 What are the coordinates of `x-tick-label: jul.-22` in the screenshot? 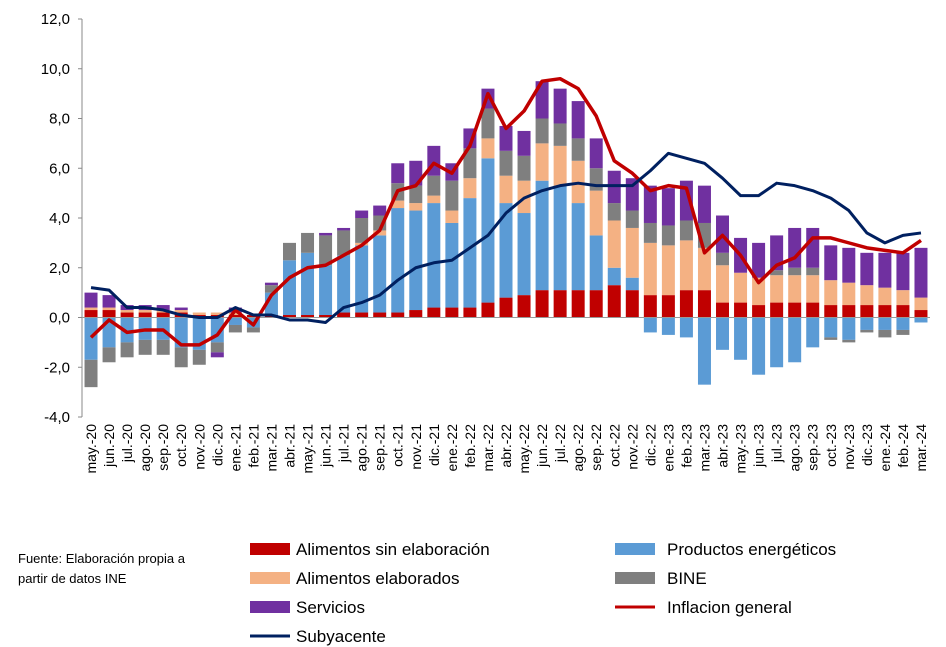 It's located at (560, 443).